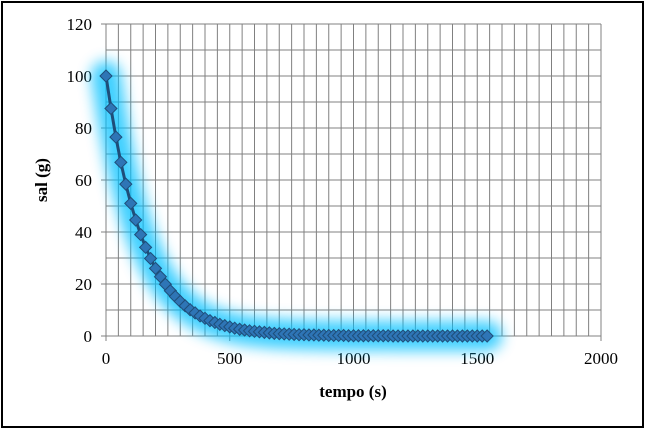 The height and width of the screenshot is (429, 645). Describe the element at coordinates (106, 358) in the screenshot. I see `x-tick-label: 0` at that location.